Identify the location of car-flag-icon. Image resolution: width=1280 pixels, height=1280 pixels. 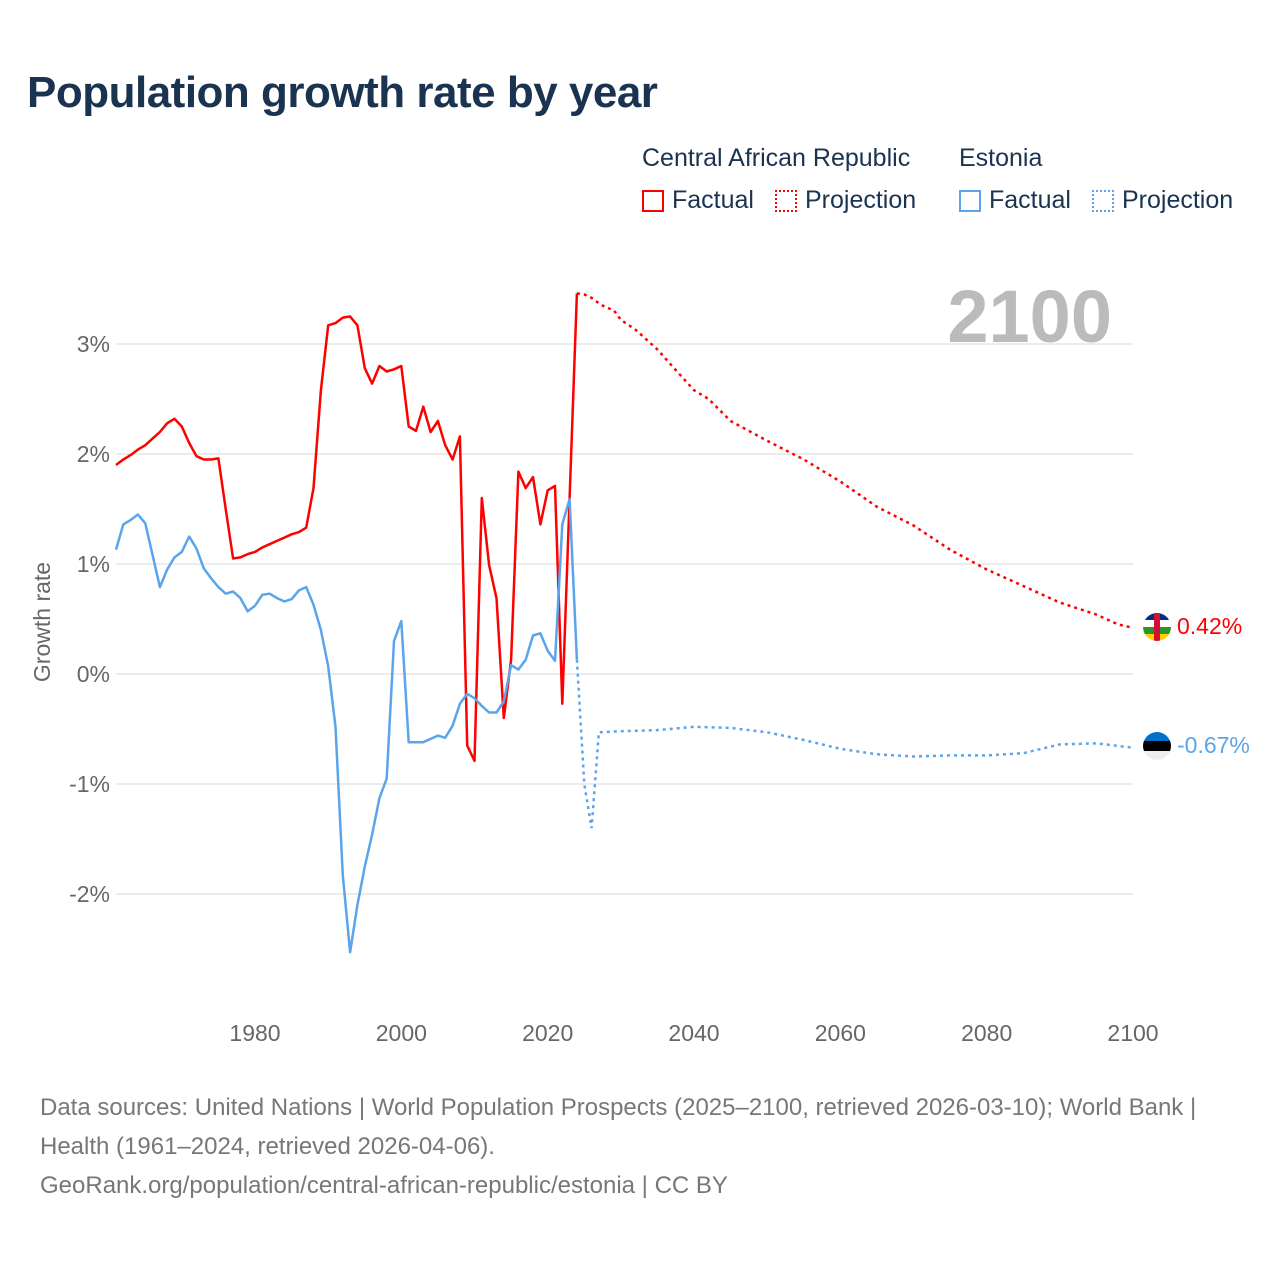
(1157, 627).